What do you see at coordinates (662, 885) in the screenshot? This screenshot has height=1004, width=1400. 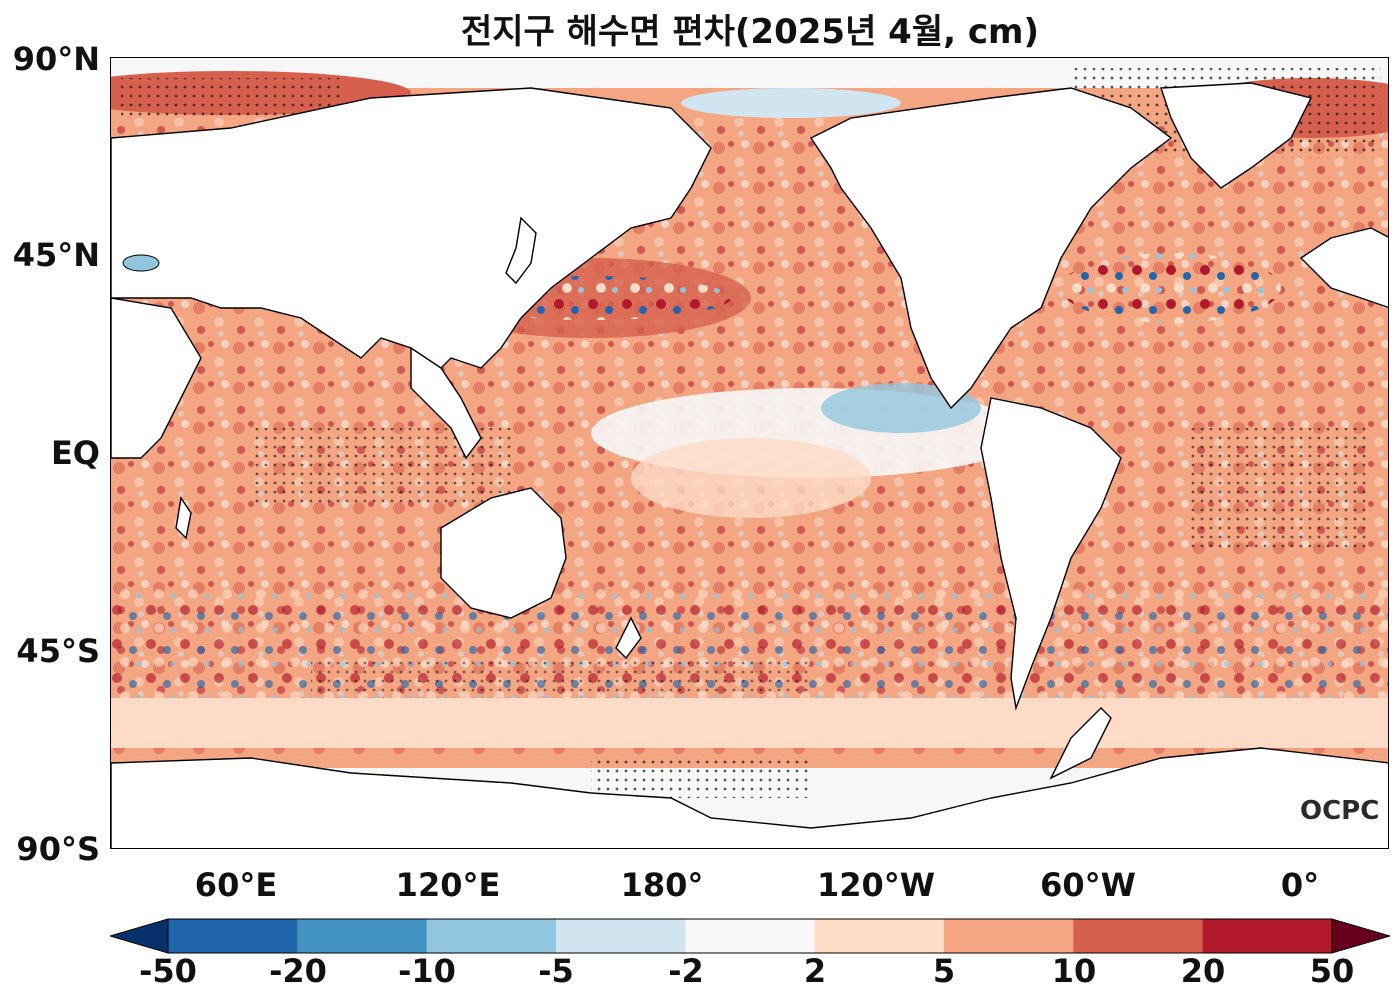 I see `lon-label-180: 180°` at bounding box center [662, 885].